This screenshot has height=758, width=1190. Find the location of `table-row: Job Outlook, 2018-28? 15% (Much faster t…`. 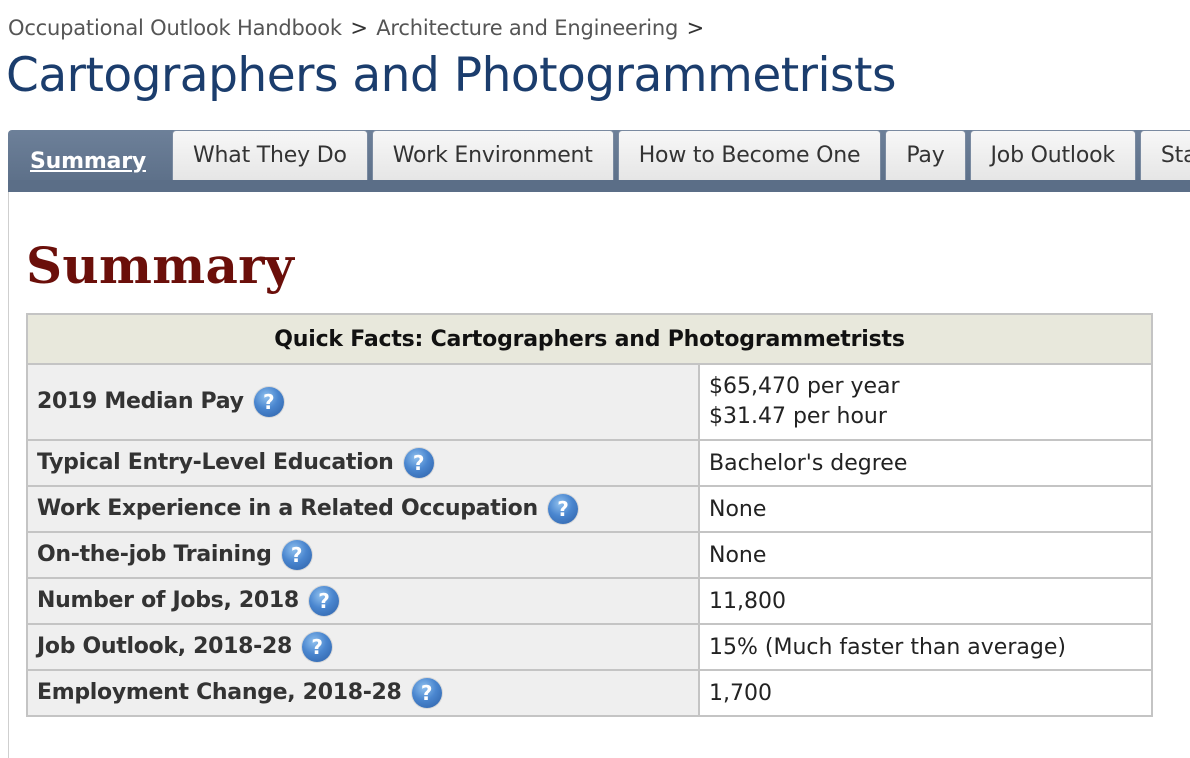

table-row: Job Outlook, 2018-28? 15% (Much faster t… is located at coordinates (589, 647).